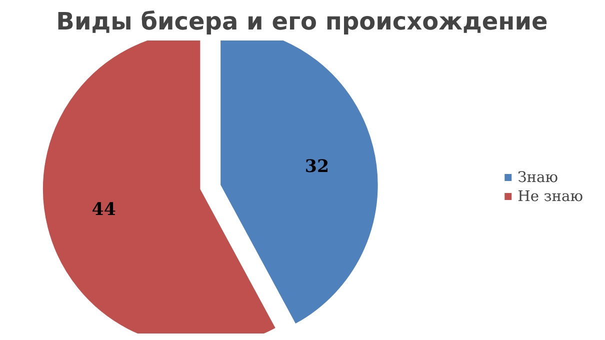  What do you see at coordinates (550, 196) in the screenshot?
I see `legend-label: Не знаю` at bounding box center [550, 196].